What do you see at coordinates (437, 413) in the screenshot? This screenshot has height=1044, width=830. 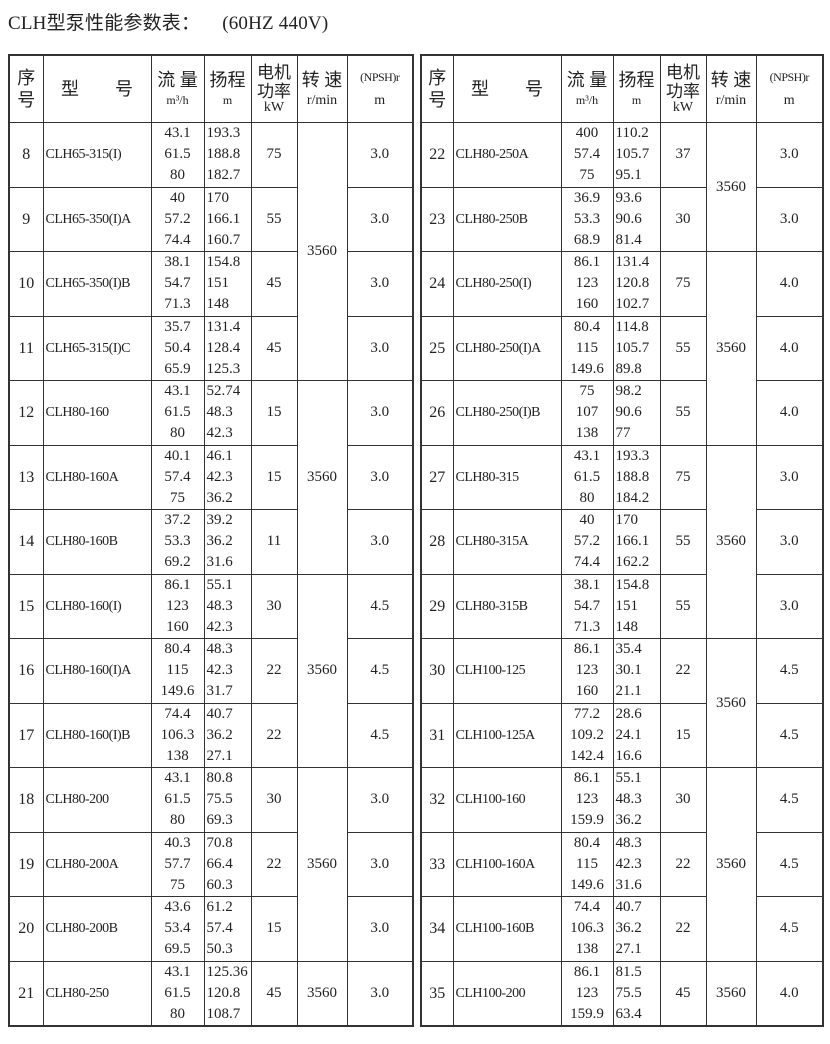 I see `row-number: 26` at bounding box center [437, 413].